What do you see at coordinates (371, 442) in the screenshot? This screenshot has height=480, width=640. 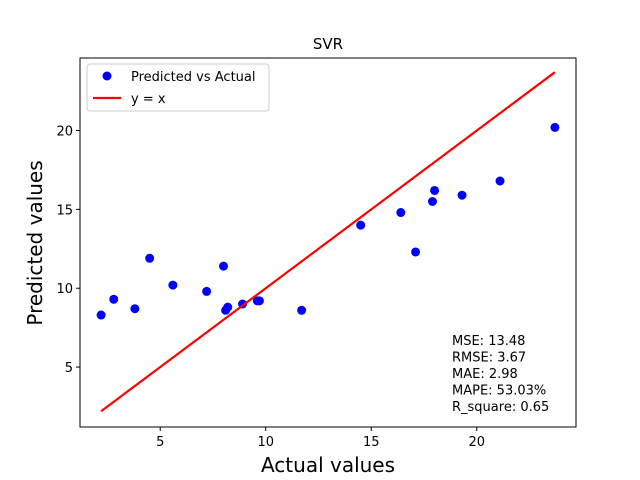 I see `x-tick-label: 15` at bounding box center [371, 442].